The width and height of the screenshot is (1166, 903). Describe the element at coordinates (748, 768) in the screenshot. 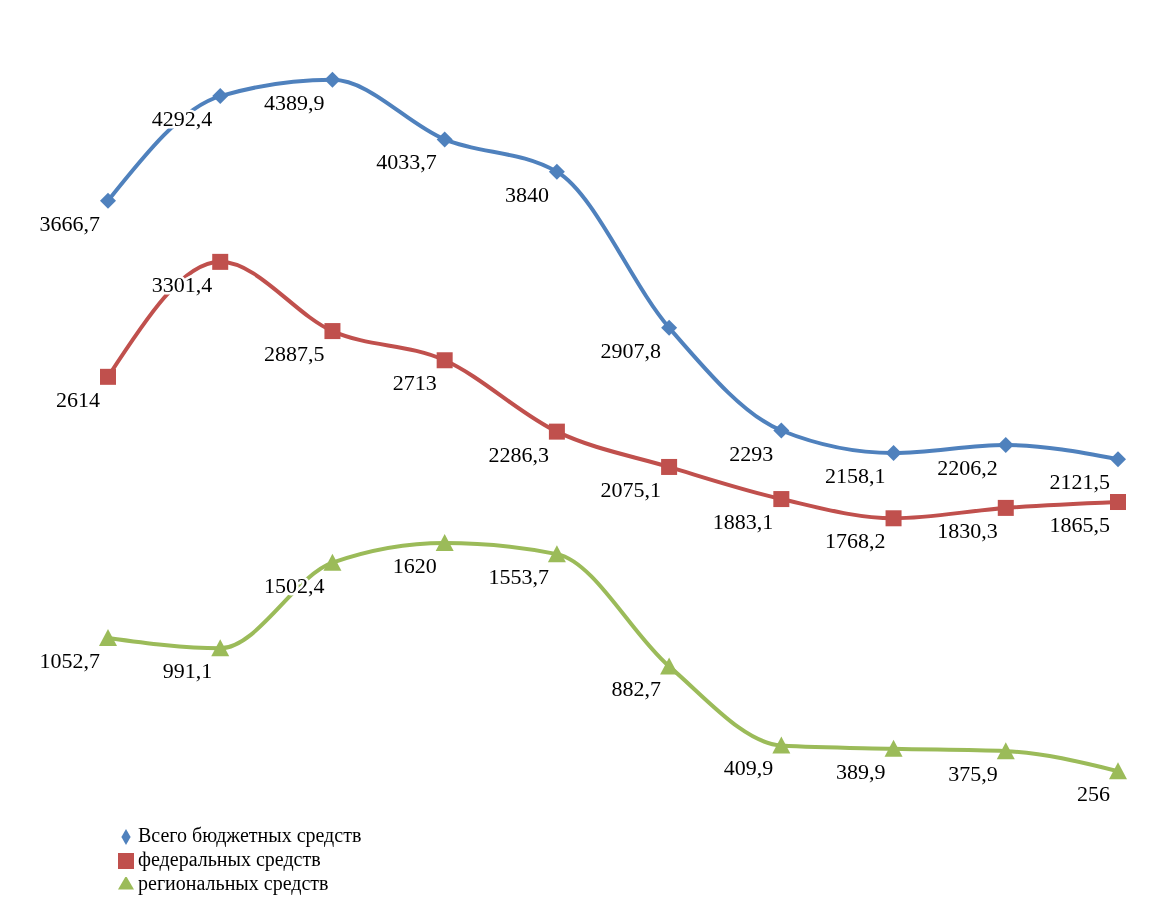

I see `data-label: 409,9` at that location.